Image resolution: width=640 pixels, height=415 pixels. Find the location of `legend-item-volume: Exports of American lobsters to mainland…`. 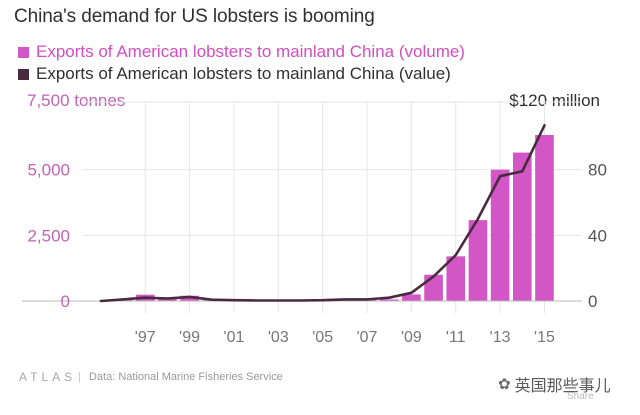

legend-item-volume: Exports of American lobsters to mainland… is located at coordinates (241, 52).